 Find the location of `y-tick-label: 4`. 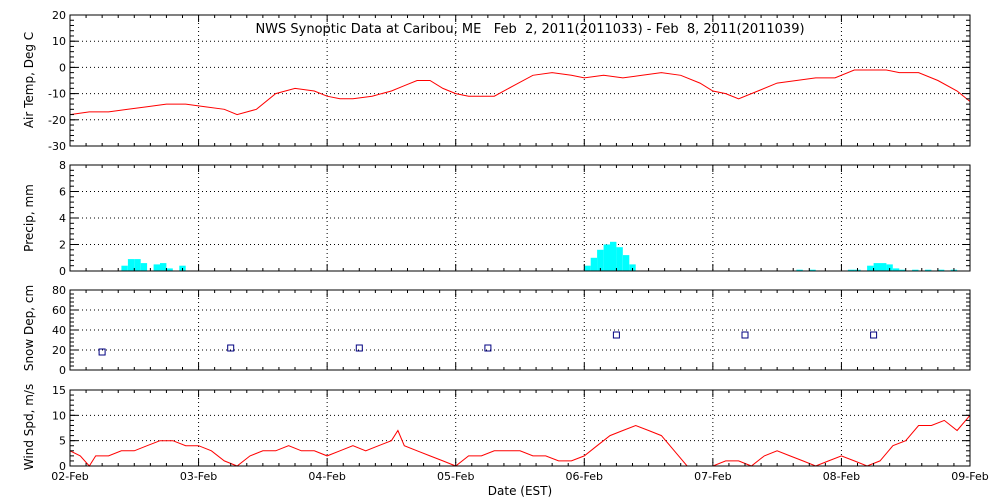

y-tick-label: 4 is located at coordinates (62, 218).